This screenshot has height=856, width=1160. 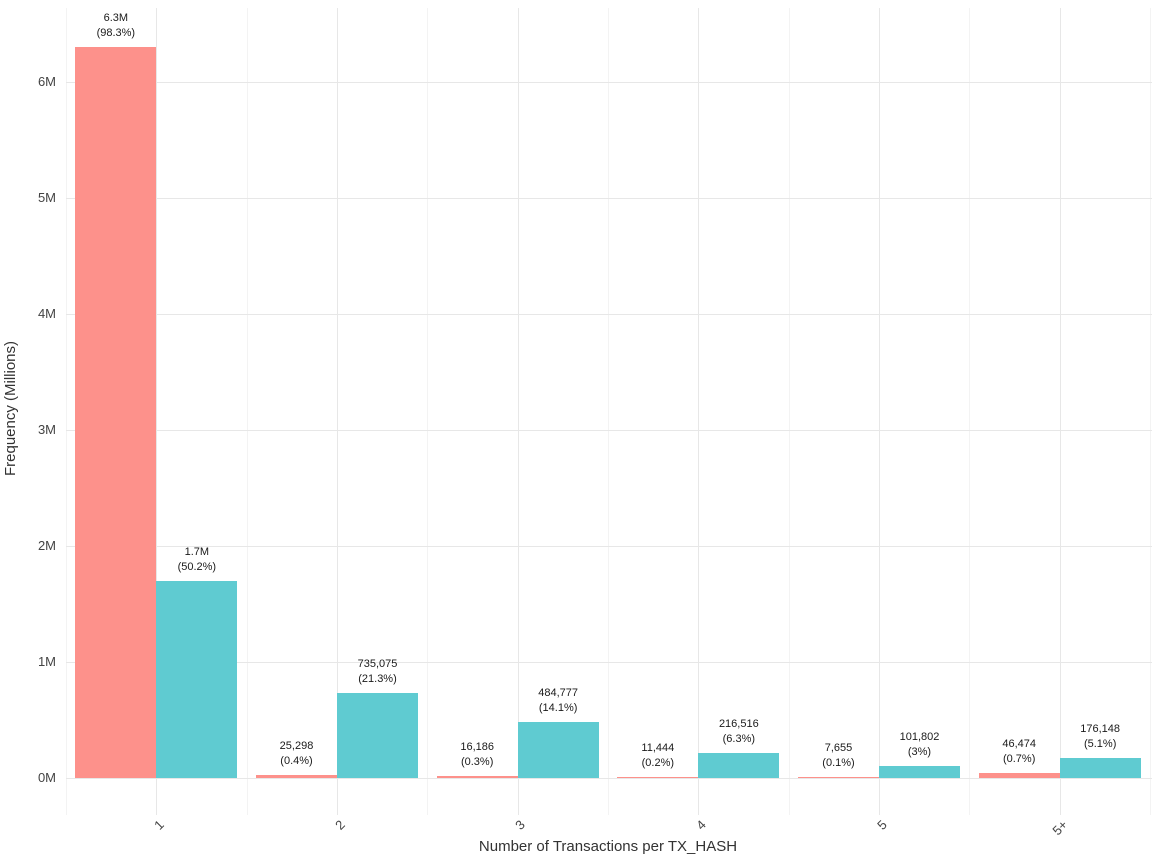 I want to click on x-tick-label: 3, so click(x=520, y=825).